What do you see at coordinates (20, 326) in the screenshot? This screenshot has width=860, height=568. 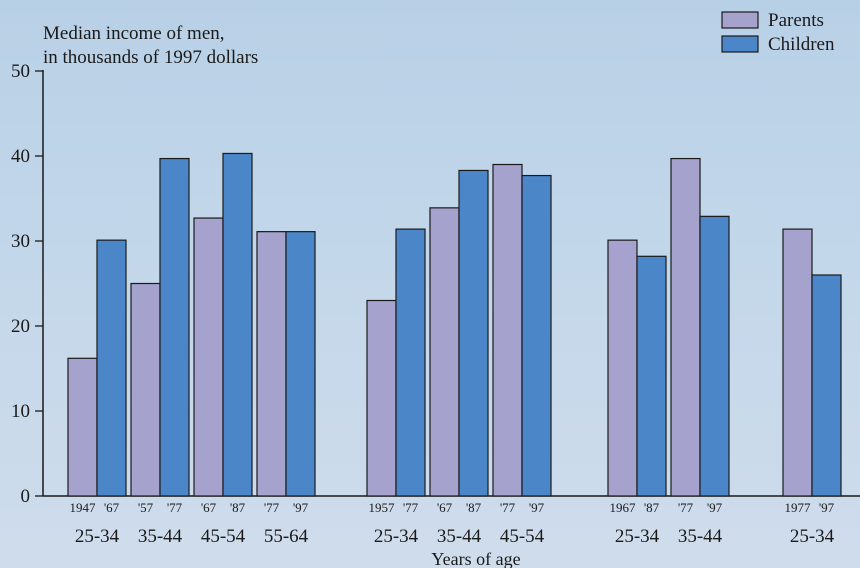 I see `y-tick-label: 20` at bounding box center [20, 326].